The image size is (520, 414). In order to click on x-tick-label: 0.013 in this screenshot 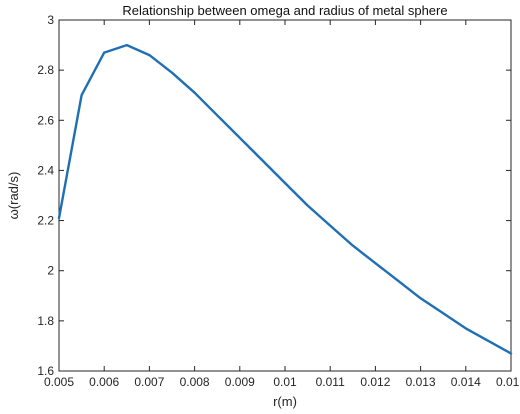, I will do `click(421, 382)`.